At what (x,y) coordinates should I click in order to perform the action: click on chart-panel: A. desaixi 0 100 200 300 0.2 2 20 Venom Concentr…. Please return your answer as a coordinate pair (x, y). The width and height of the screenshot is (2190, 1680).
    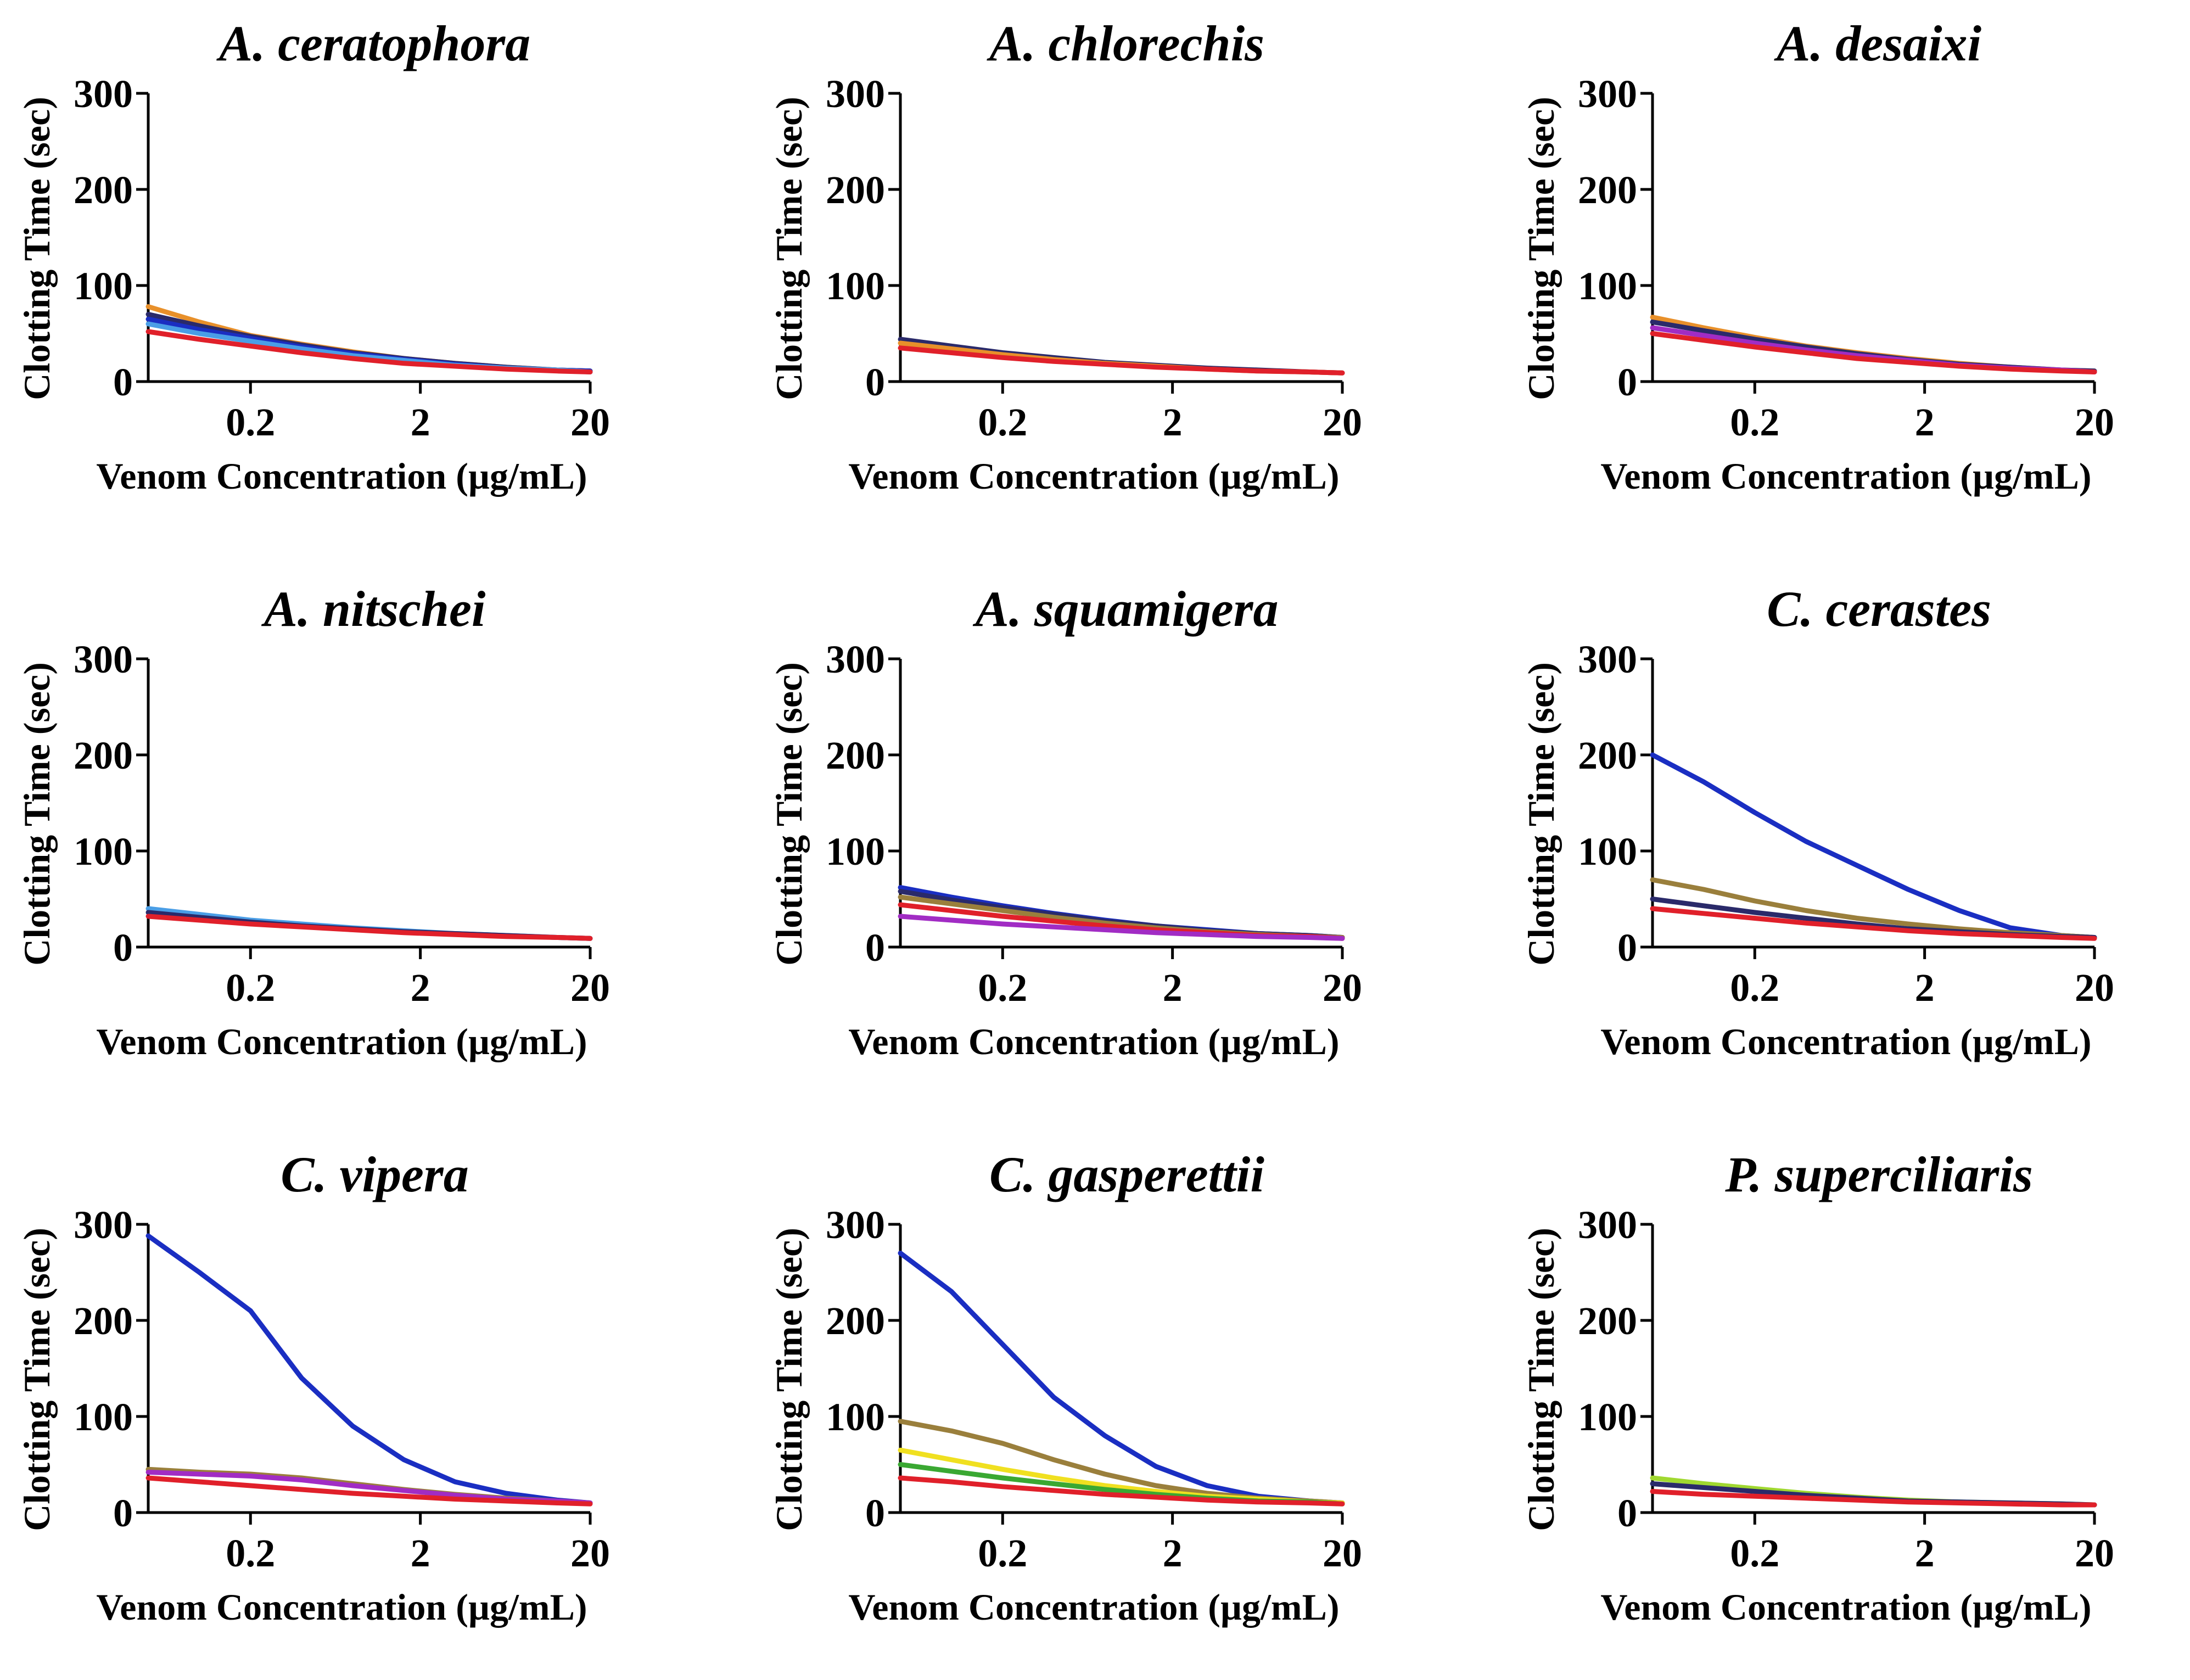
    Looking at the image, I should click on (1847, 274).